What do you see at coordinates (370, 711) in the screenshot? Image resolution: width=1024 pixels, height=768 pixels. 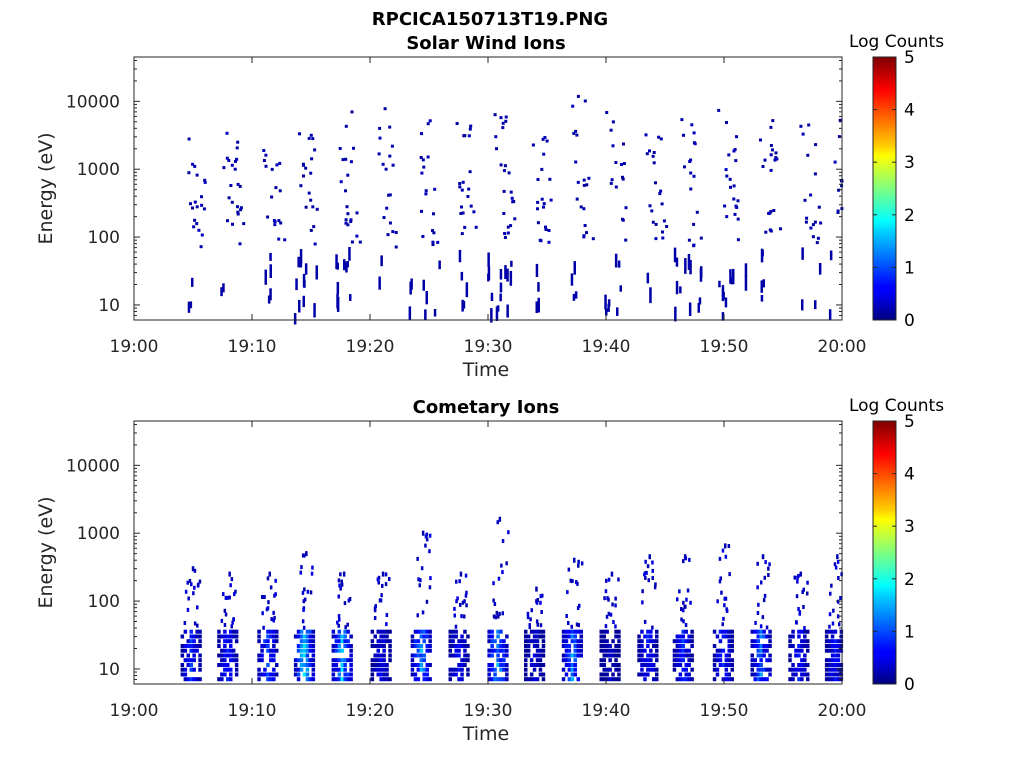 I see `x-tick-label: 19:20` at bounding box center [370, 711].